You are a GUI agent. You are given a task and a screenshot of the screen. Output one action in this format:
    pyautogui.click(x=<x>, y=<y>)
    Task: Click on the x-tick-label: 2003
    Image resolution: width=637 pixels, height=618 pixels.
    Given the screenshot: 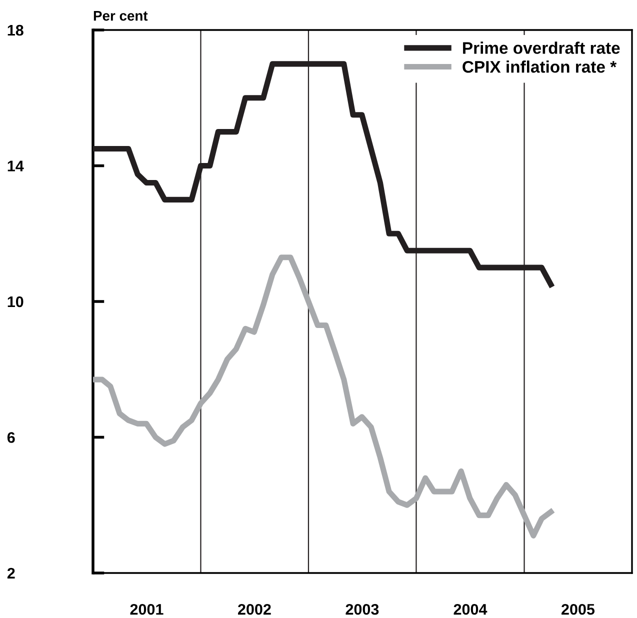 What is the action you would take?
    pyautogui.click(x=362, y=609)
    